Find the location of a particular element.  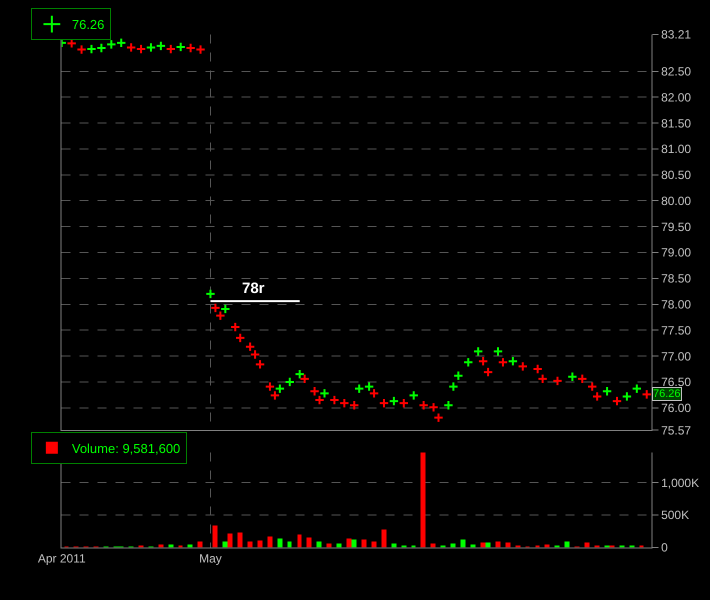

y-tick-label: 78.00 is located at coordinates (676, 304).